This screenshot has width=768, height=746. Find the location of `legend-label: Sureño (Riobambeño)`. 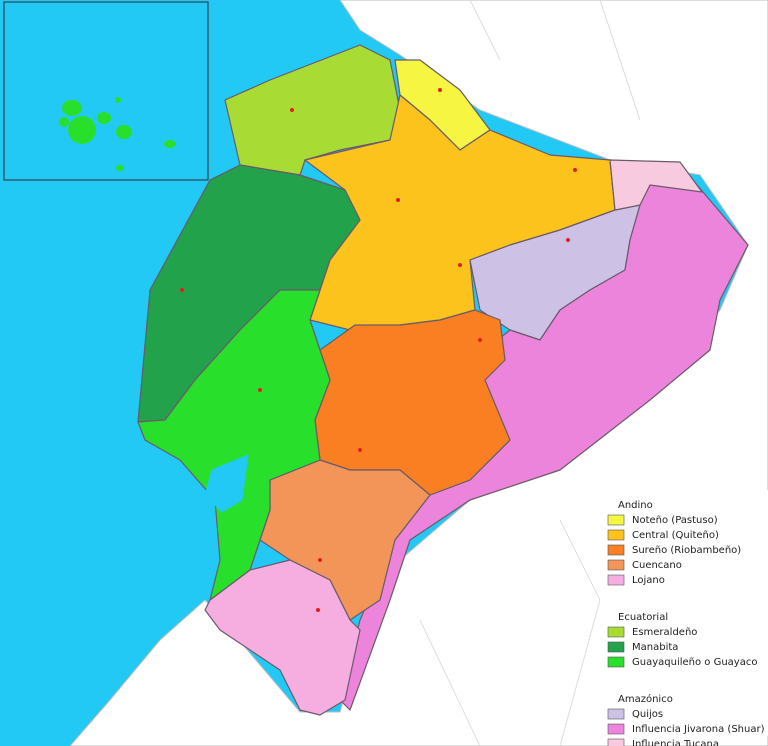

legend-label: Sureño (Riobambeño) is located at coordinates (686, 550).